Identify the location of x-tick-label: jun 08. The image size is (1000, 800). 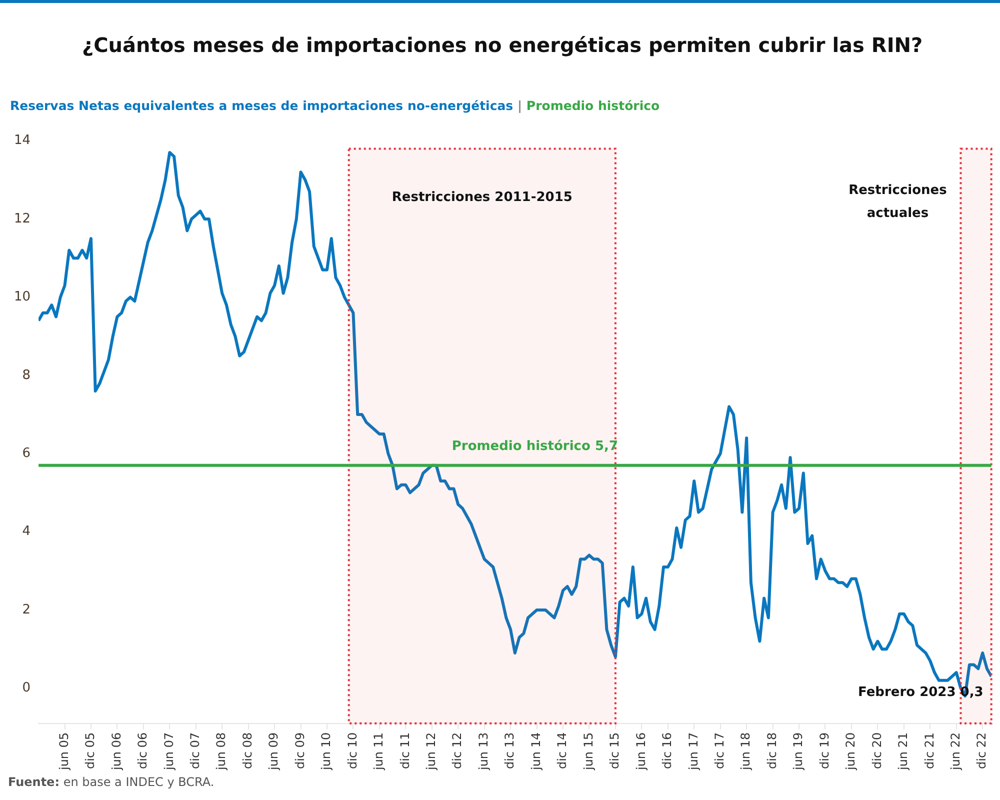
(221, 752).